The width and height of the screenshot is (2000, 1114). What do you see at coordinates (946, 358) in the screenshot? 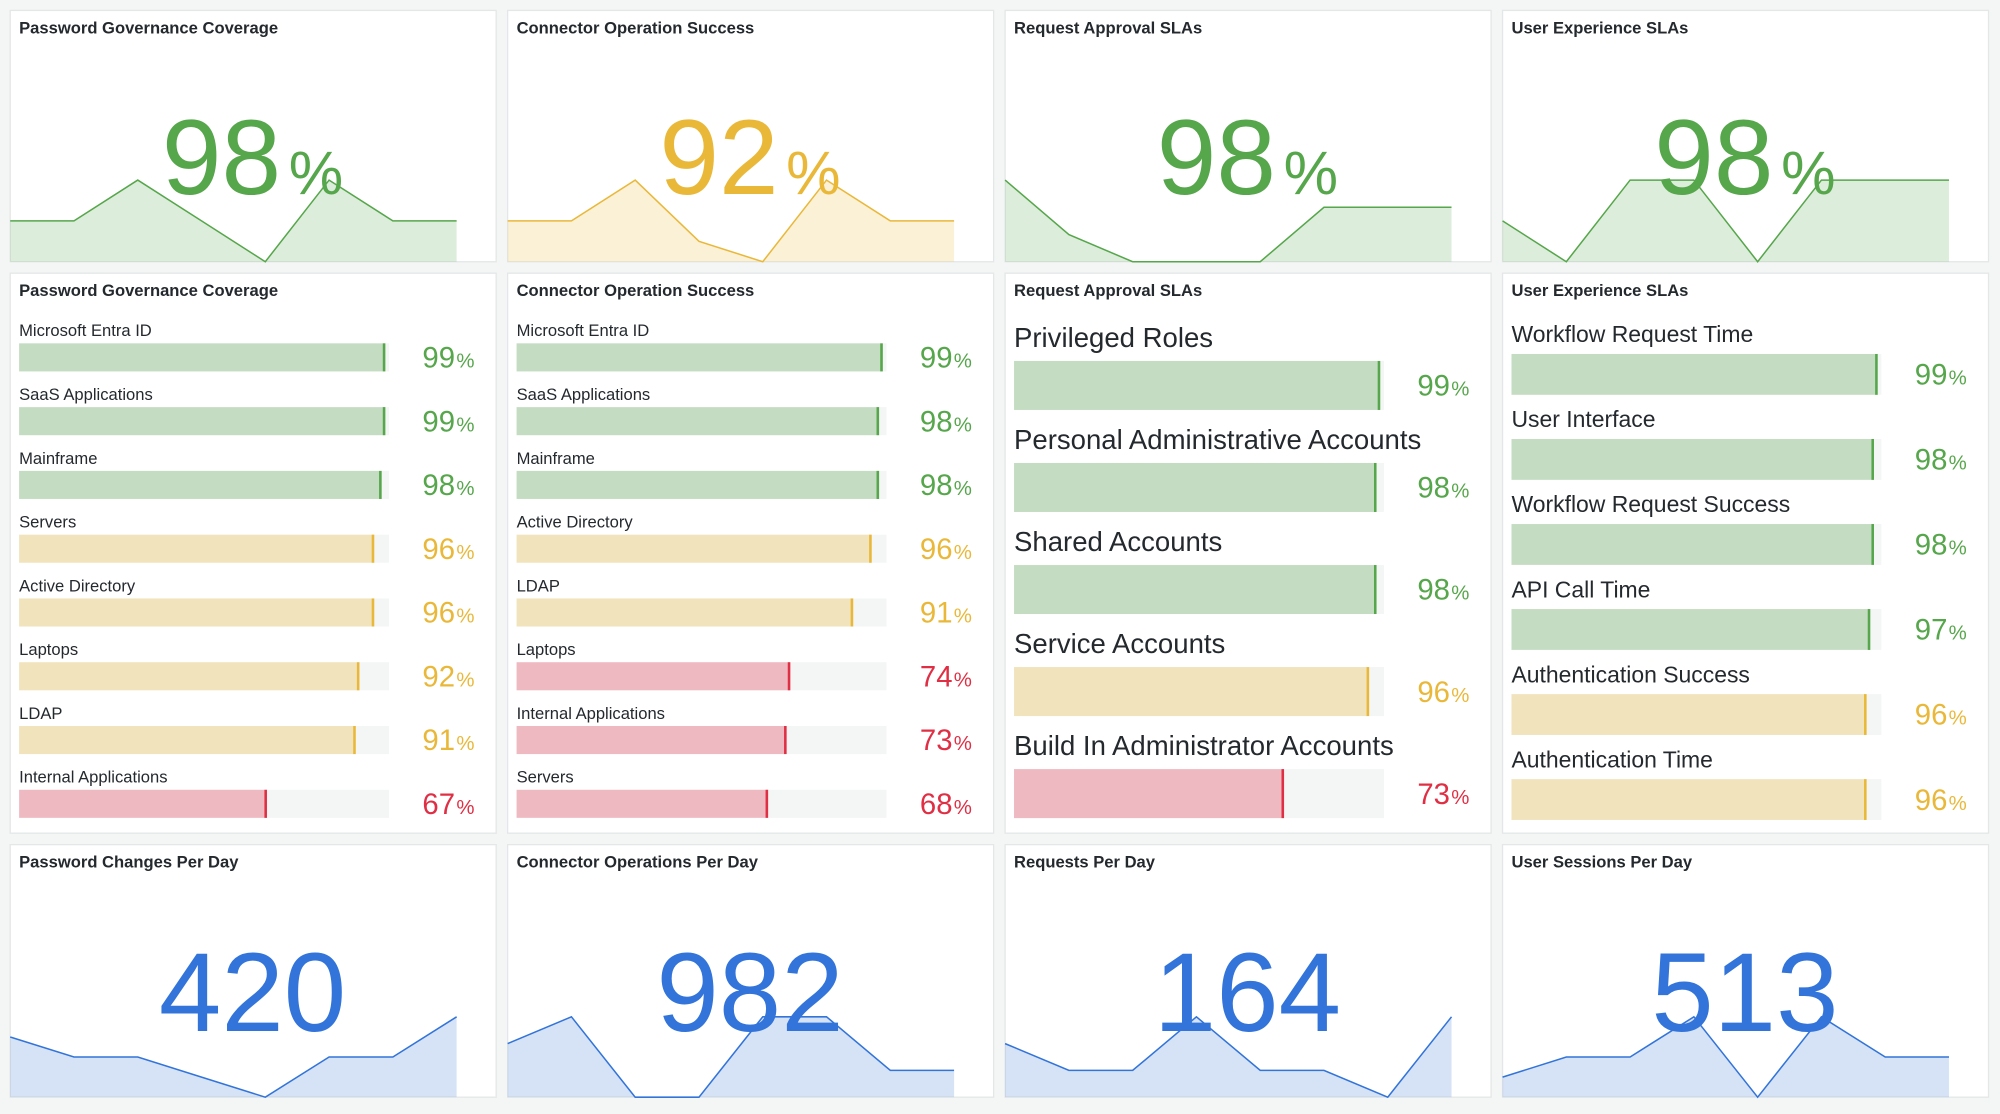
I see `bar-value: 99%` at bounding box center [946, 358].